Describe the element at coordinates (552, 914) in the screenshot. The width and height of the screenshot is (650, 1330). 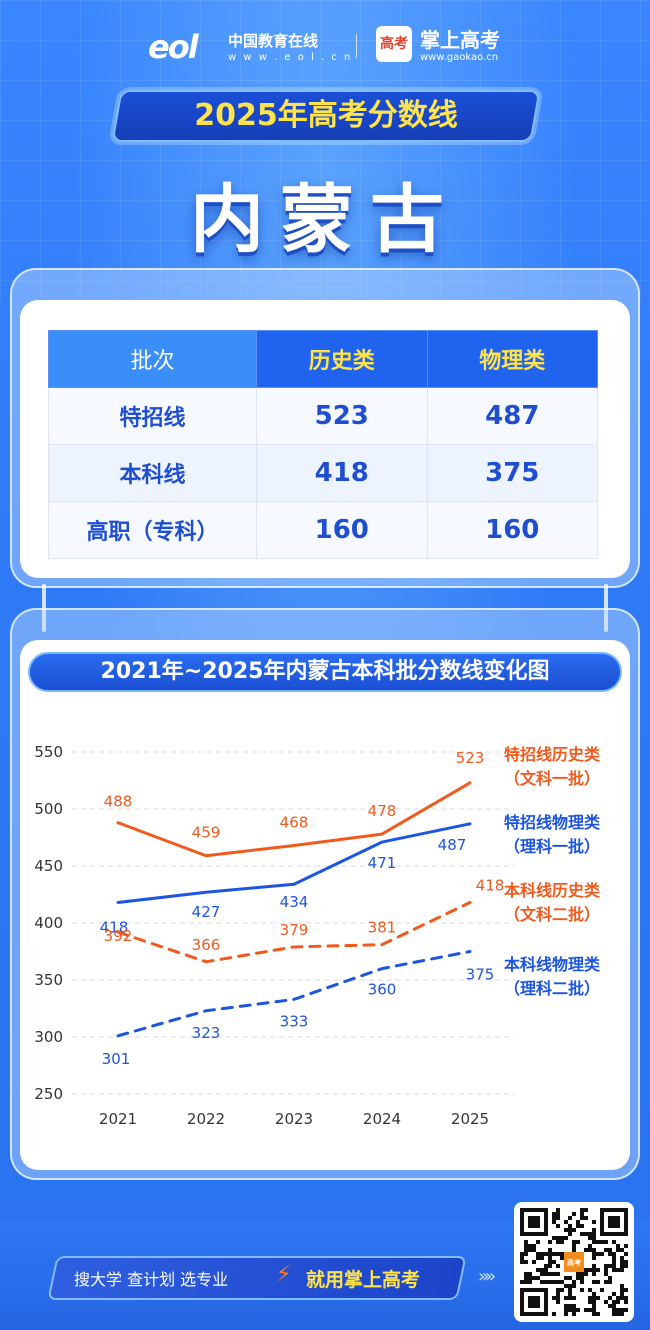
I see `legend-subtitle: （文科二批）` at that location.